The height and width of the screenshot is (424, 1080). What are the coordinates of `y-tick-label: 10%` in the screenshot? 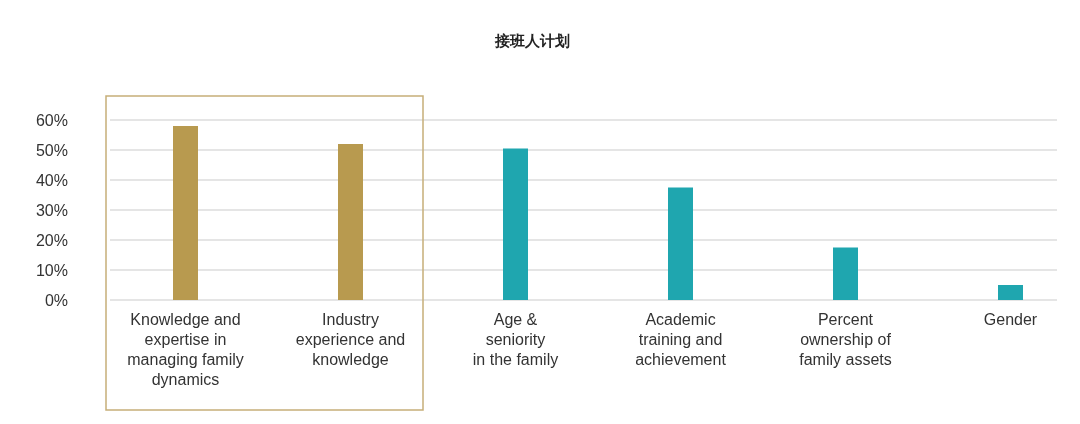 It's located at (51, 270).